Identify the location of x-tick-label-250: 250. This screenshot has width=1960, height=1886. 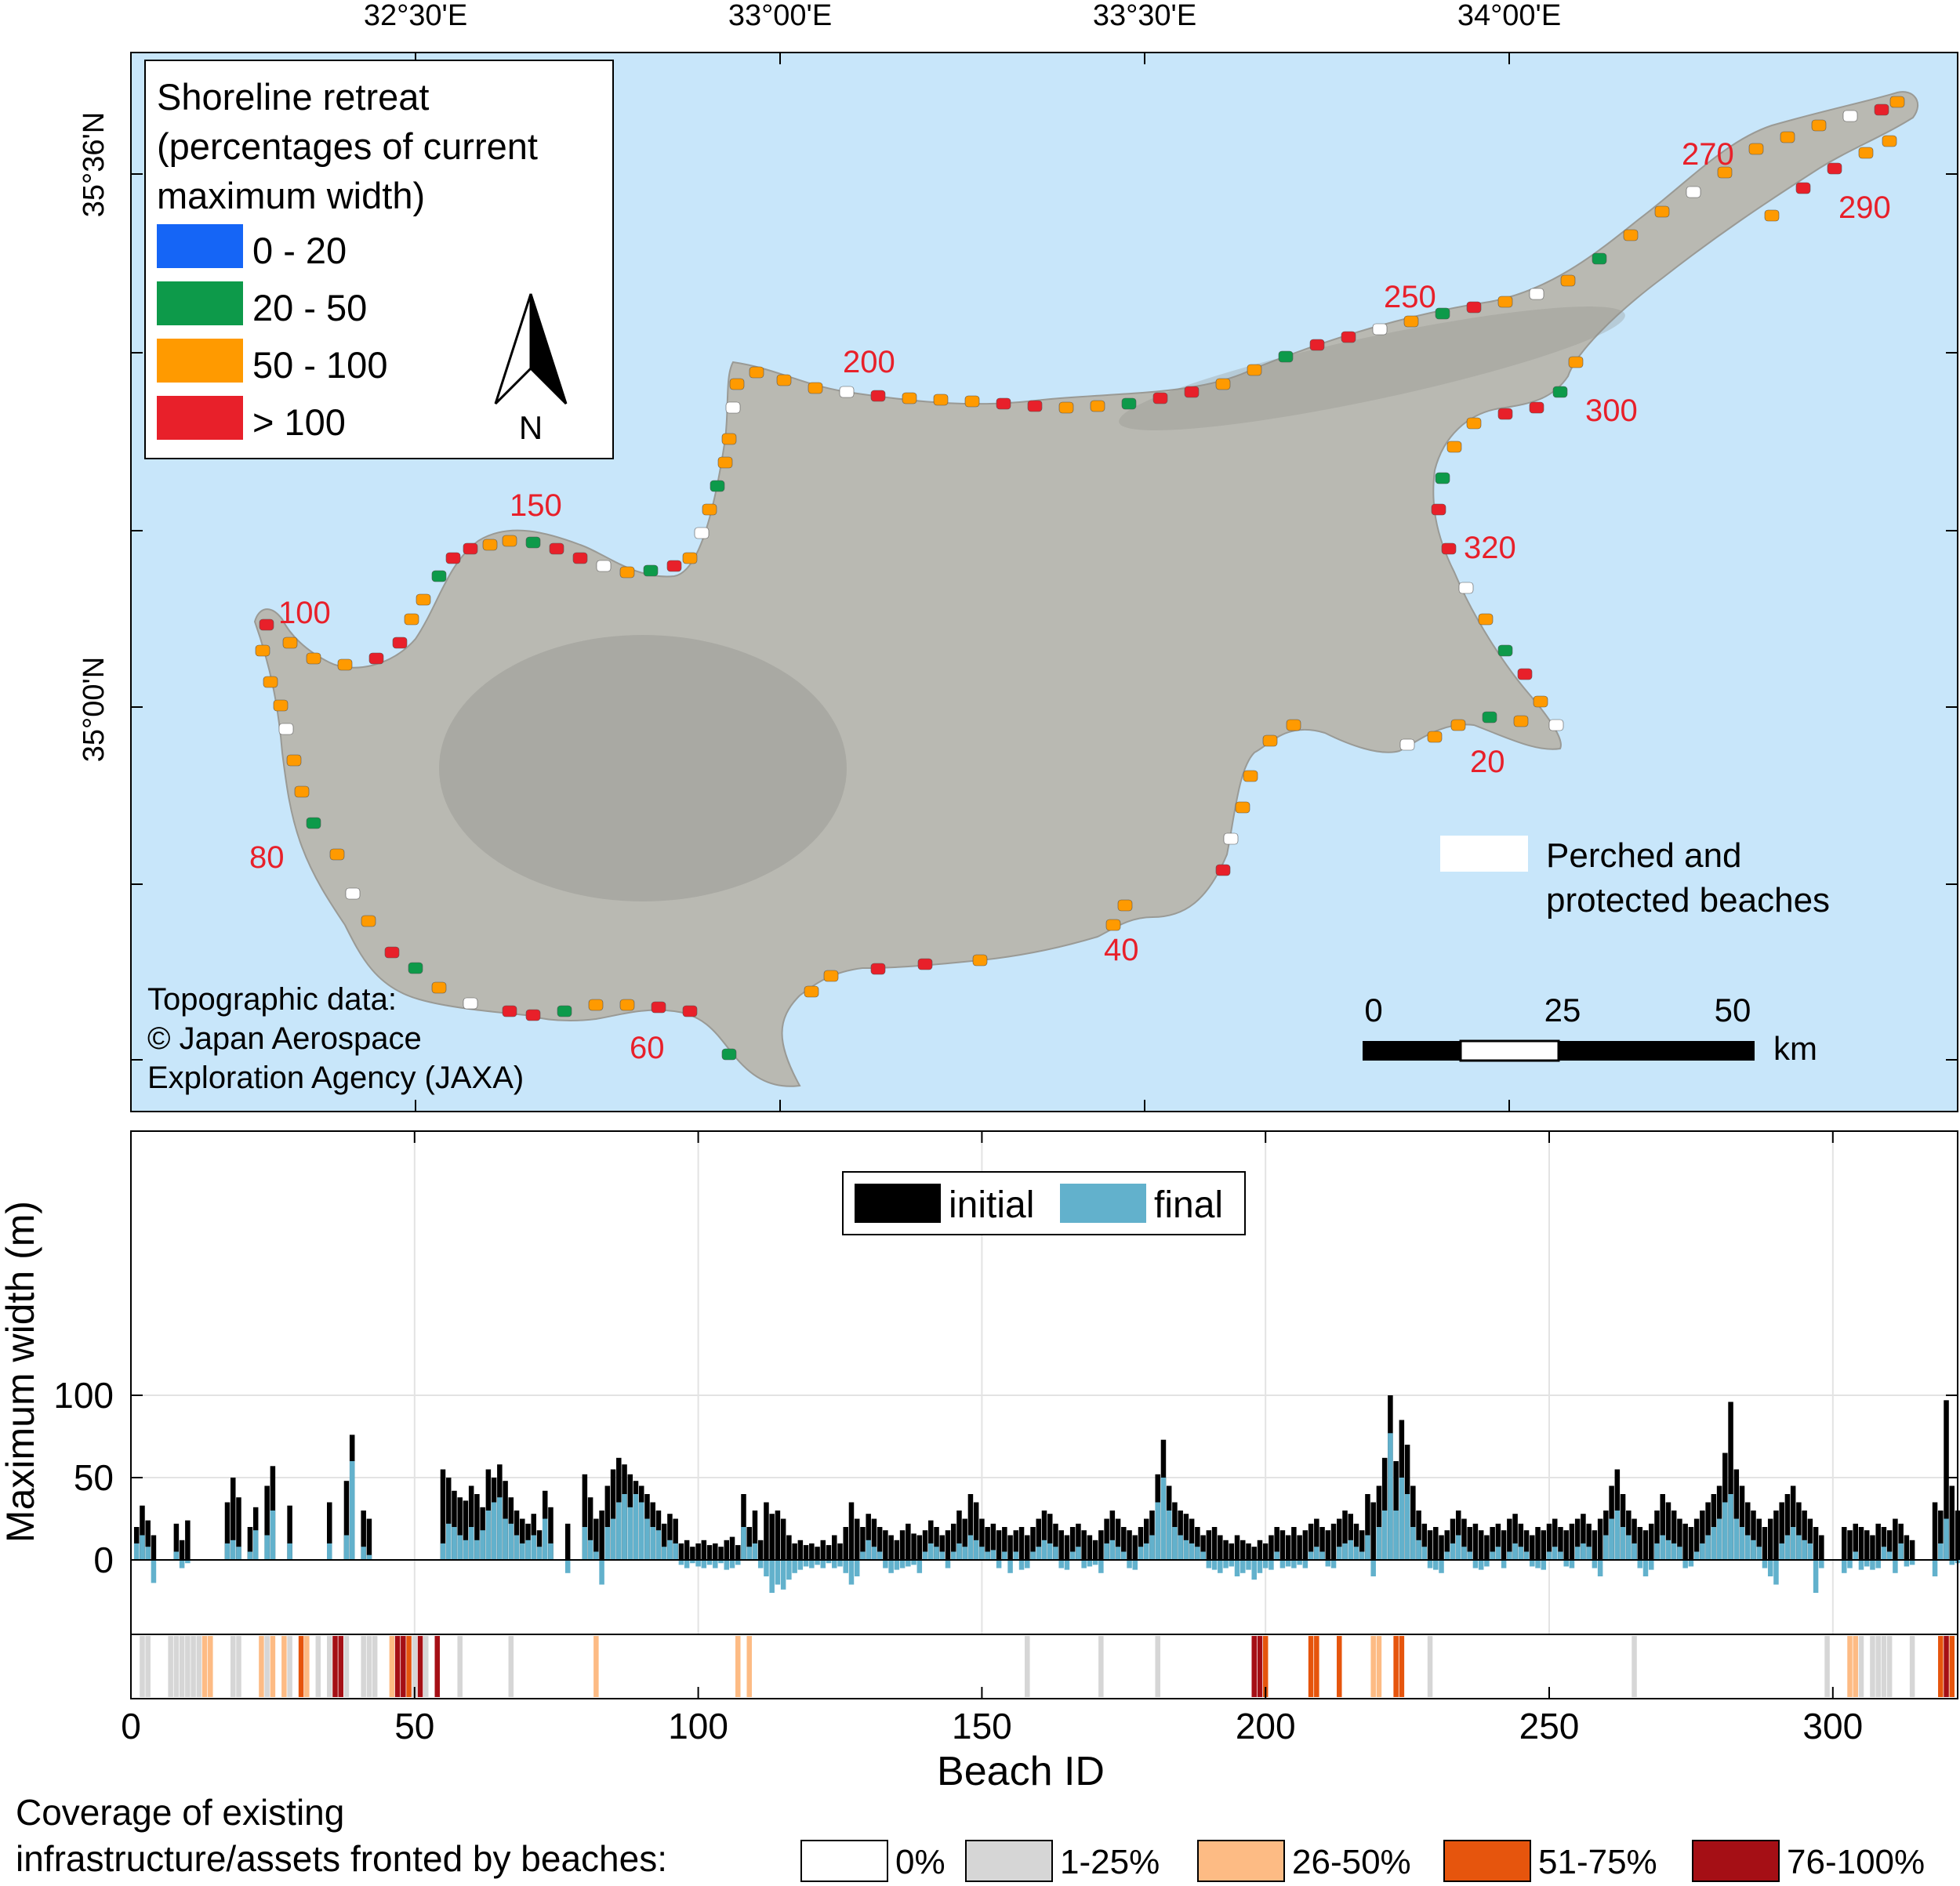
(1549, 1726).